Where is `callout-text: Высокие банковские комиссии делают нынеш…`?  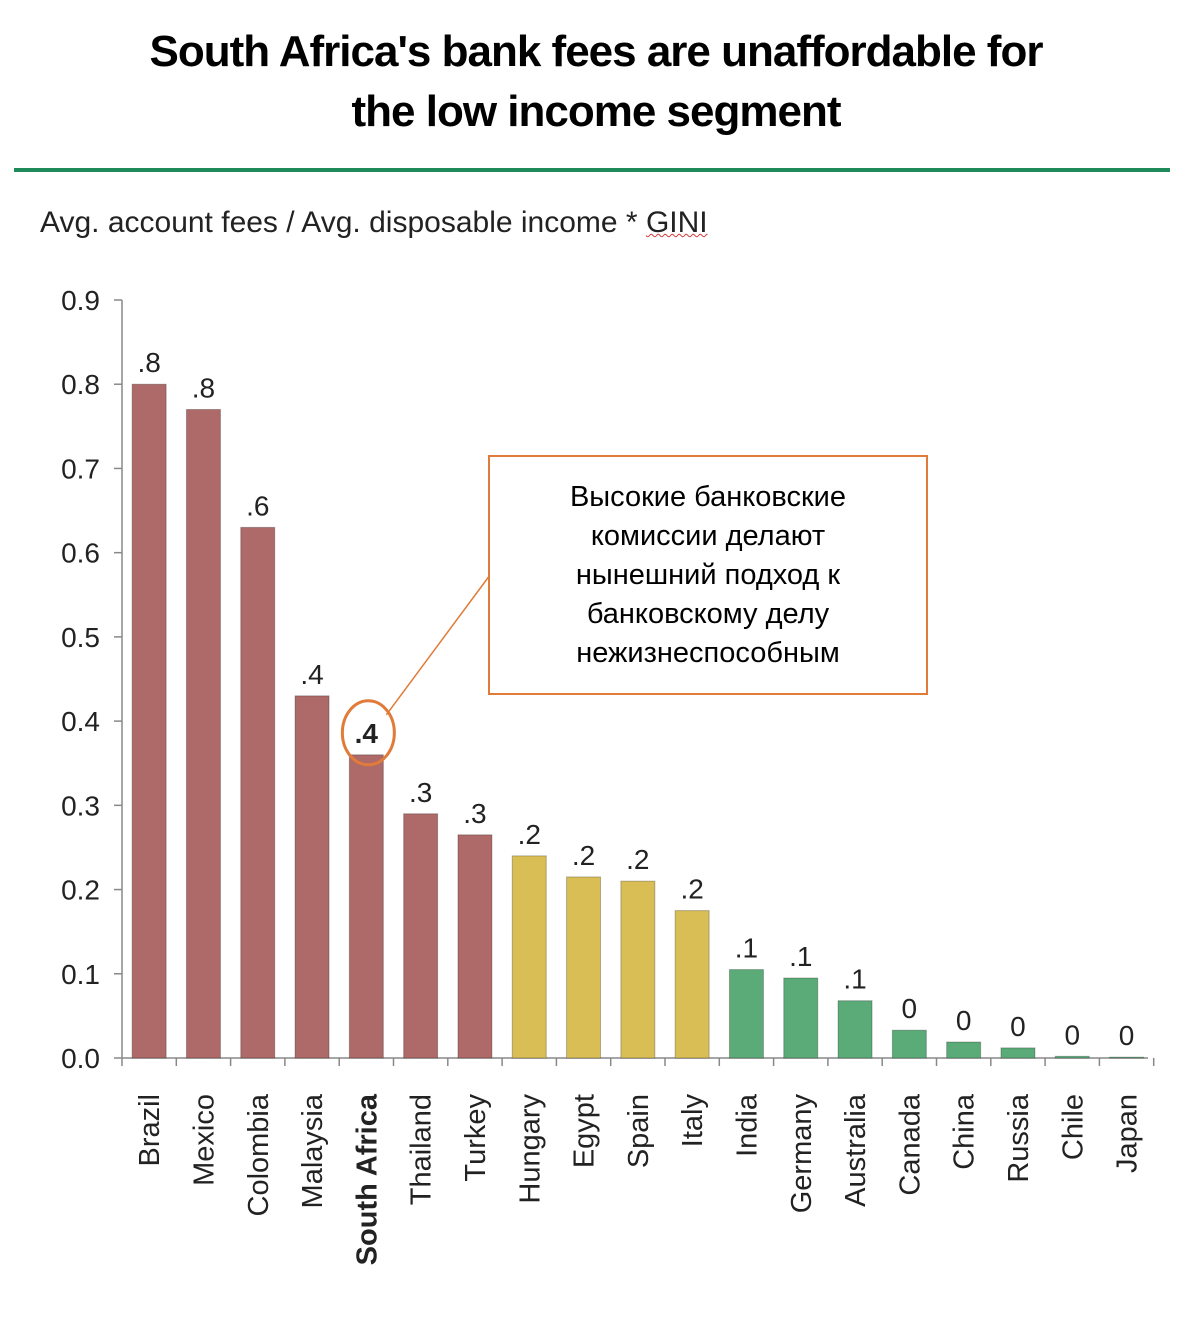 callout-text: Высокие банковские комиссии делают нынеш… is located at coordinates (708, 575).